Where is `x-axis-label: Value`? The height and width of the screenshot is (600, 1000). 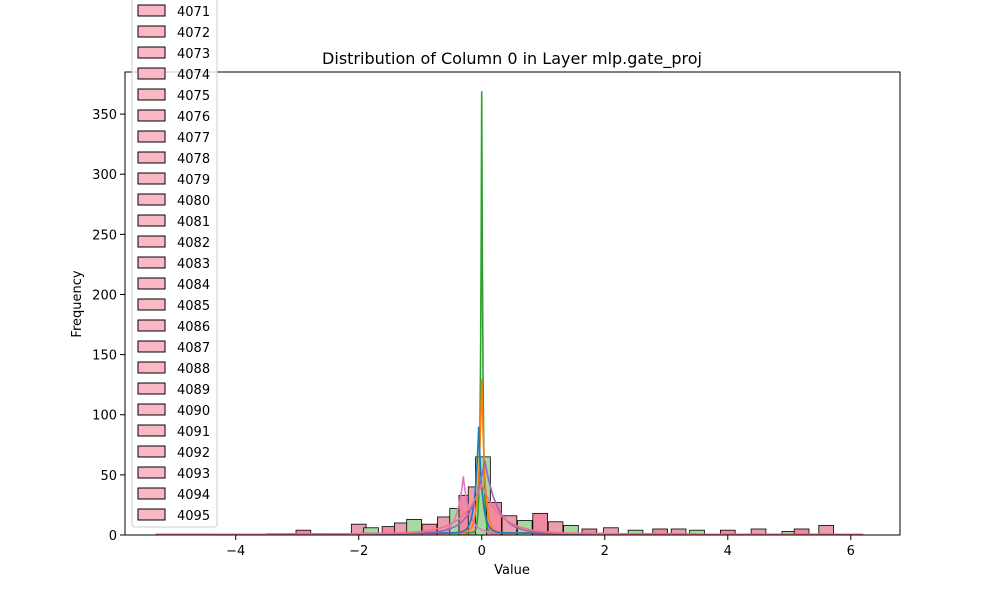
x-axis-label: Value is located at coordinates (512, 570).